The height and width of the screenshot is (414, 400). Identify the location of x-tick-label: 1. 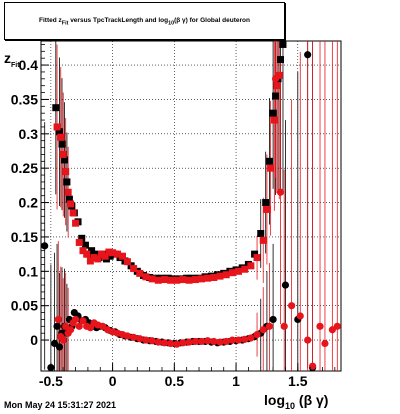
(236, 381).